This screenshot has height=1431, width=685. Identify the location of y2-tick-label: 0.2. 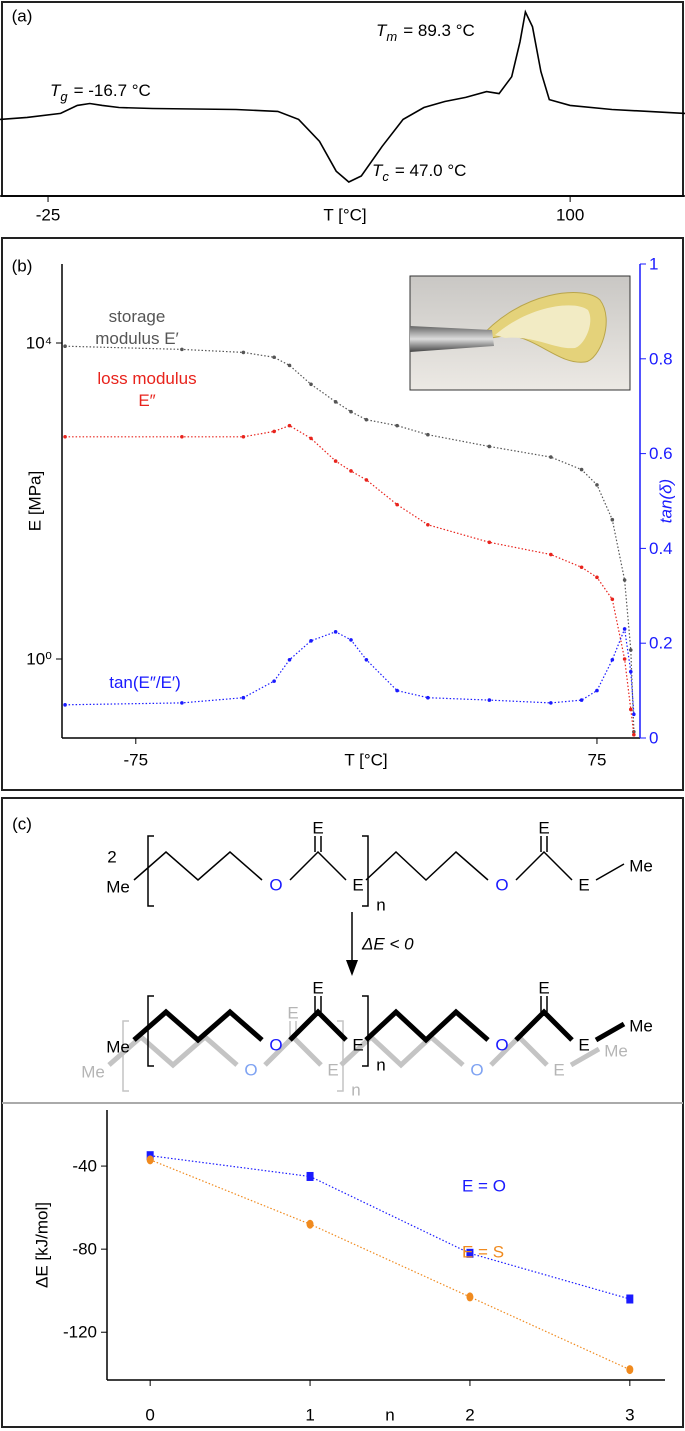
(661, 643).